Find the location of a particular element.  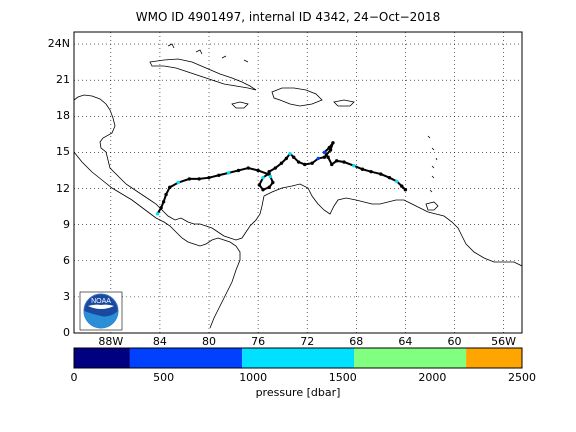

coast-hispaniola is located at coordinates (297, 97).